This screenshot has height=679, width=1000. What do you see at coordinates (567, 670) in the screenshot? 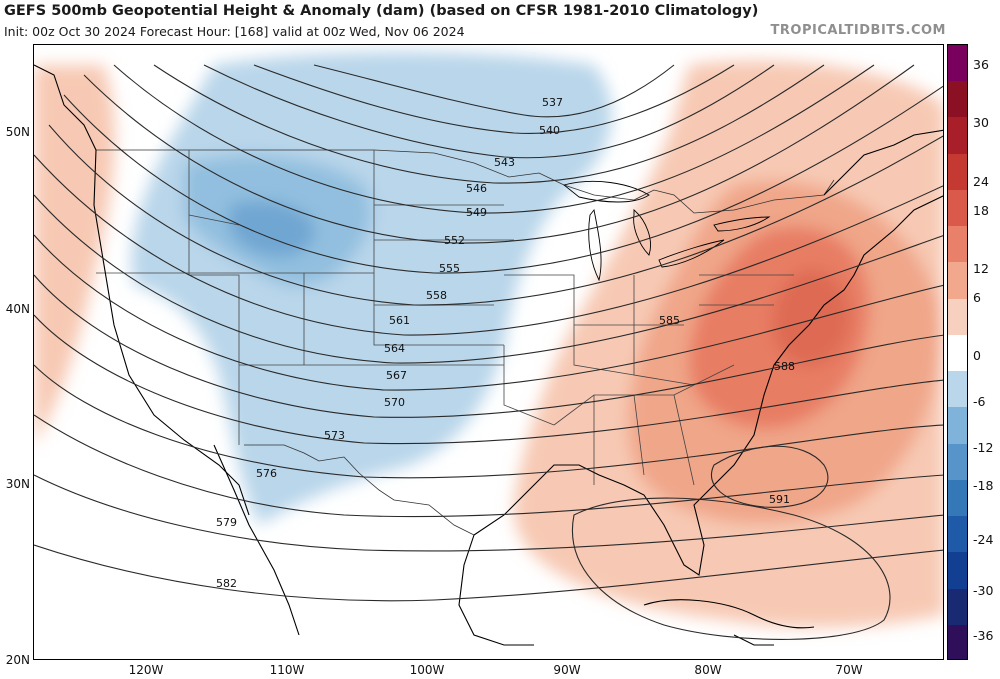
I see `lon-label-90w: 90W` at bounding box center [567, 670].